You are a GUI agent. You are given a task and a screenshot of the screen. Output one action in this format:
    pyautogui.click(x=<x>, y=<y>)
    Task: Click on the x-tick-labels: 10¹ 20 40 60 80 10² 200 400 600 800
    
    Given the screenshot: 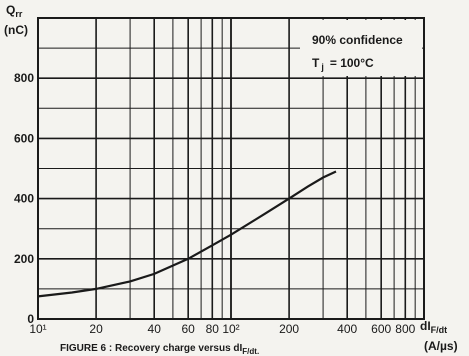 What is the action you would take?
    pyautogui.click(x=222, y=329)
    